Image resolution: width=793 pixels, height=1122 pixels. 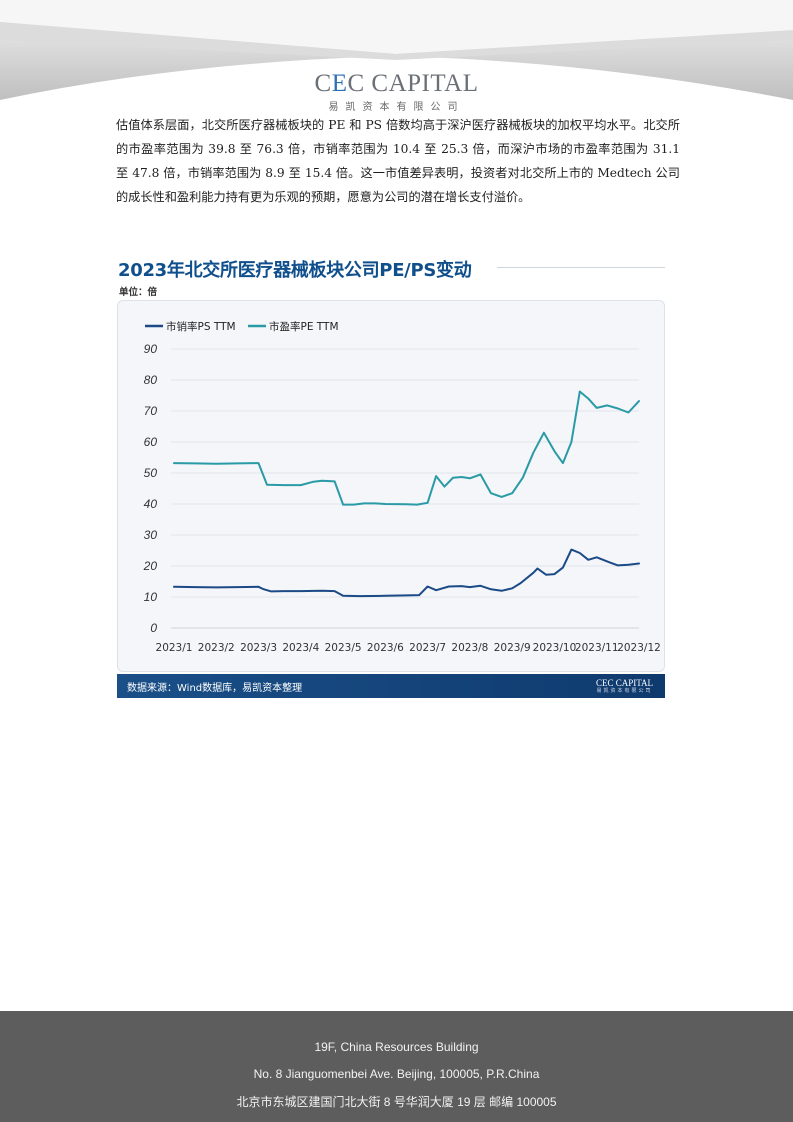 What do you see at coordinates (396, 50) in the screenshot?
I see `header-decoration` at bounding box center [396, 50].